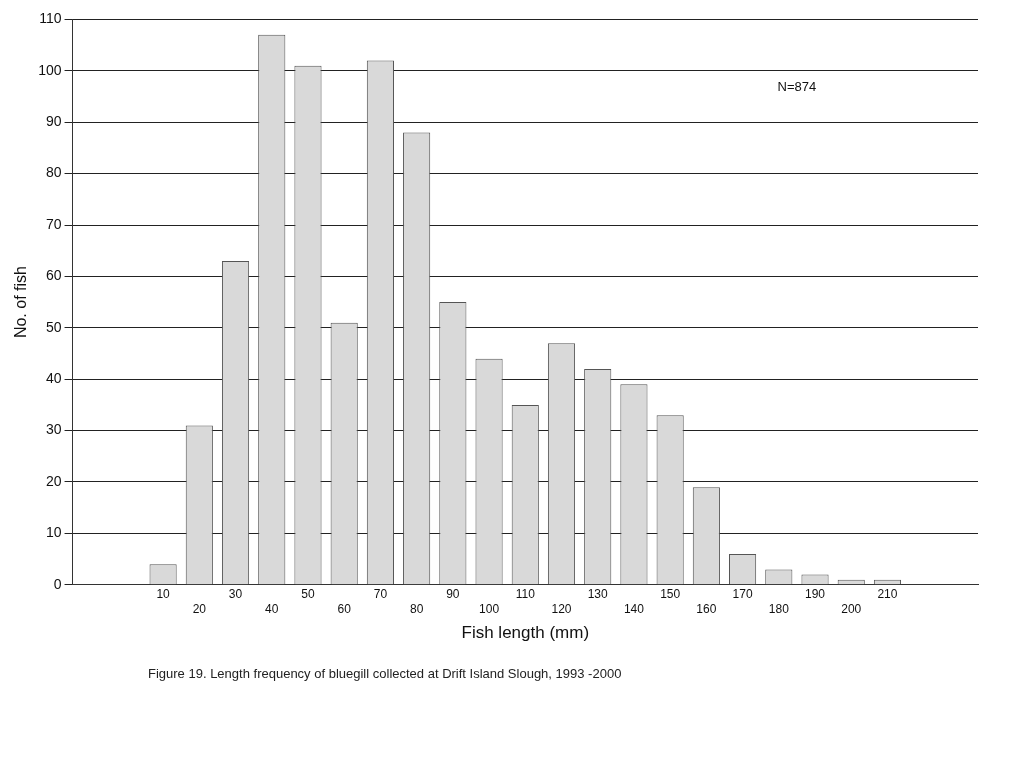 The height and width of the screenshot is (776, 1018). What do you see at coordinates (380, 594) in the screenshot?
I see `x-tick-label: 70` at bounding box center [380, 594].